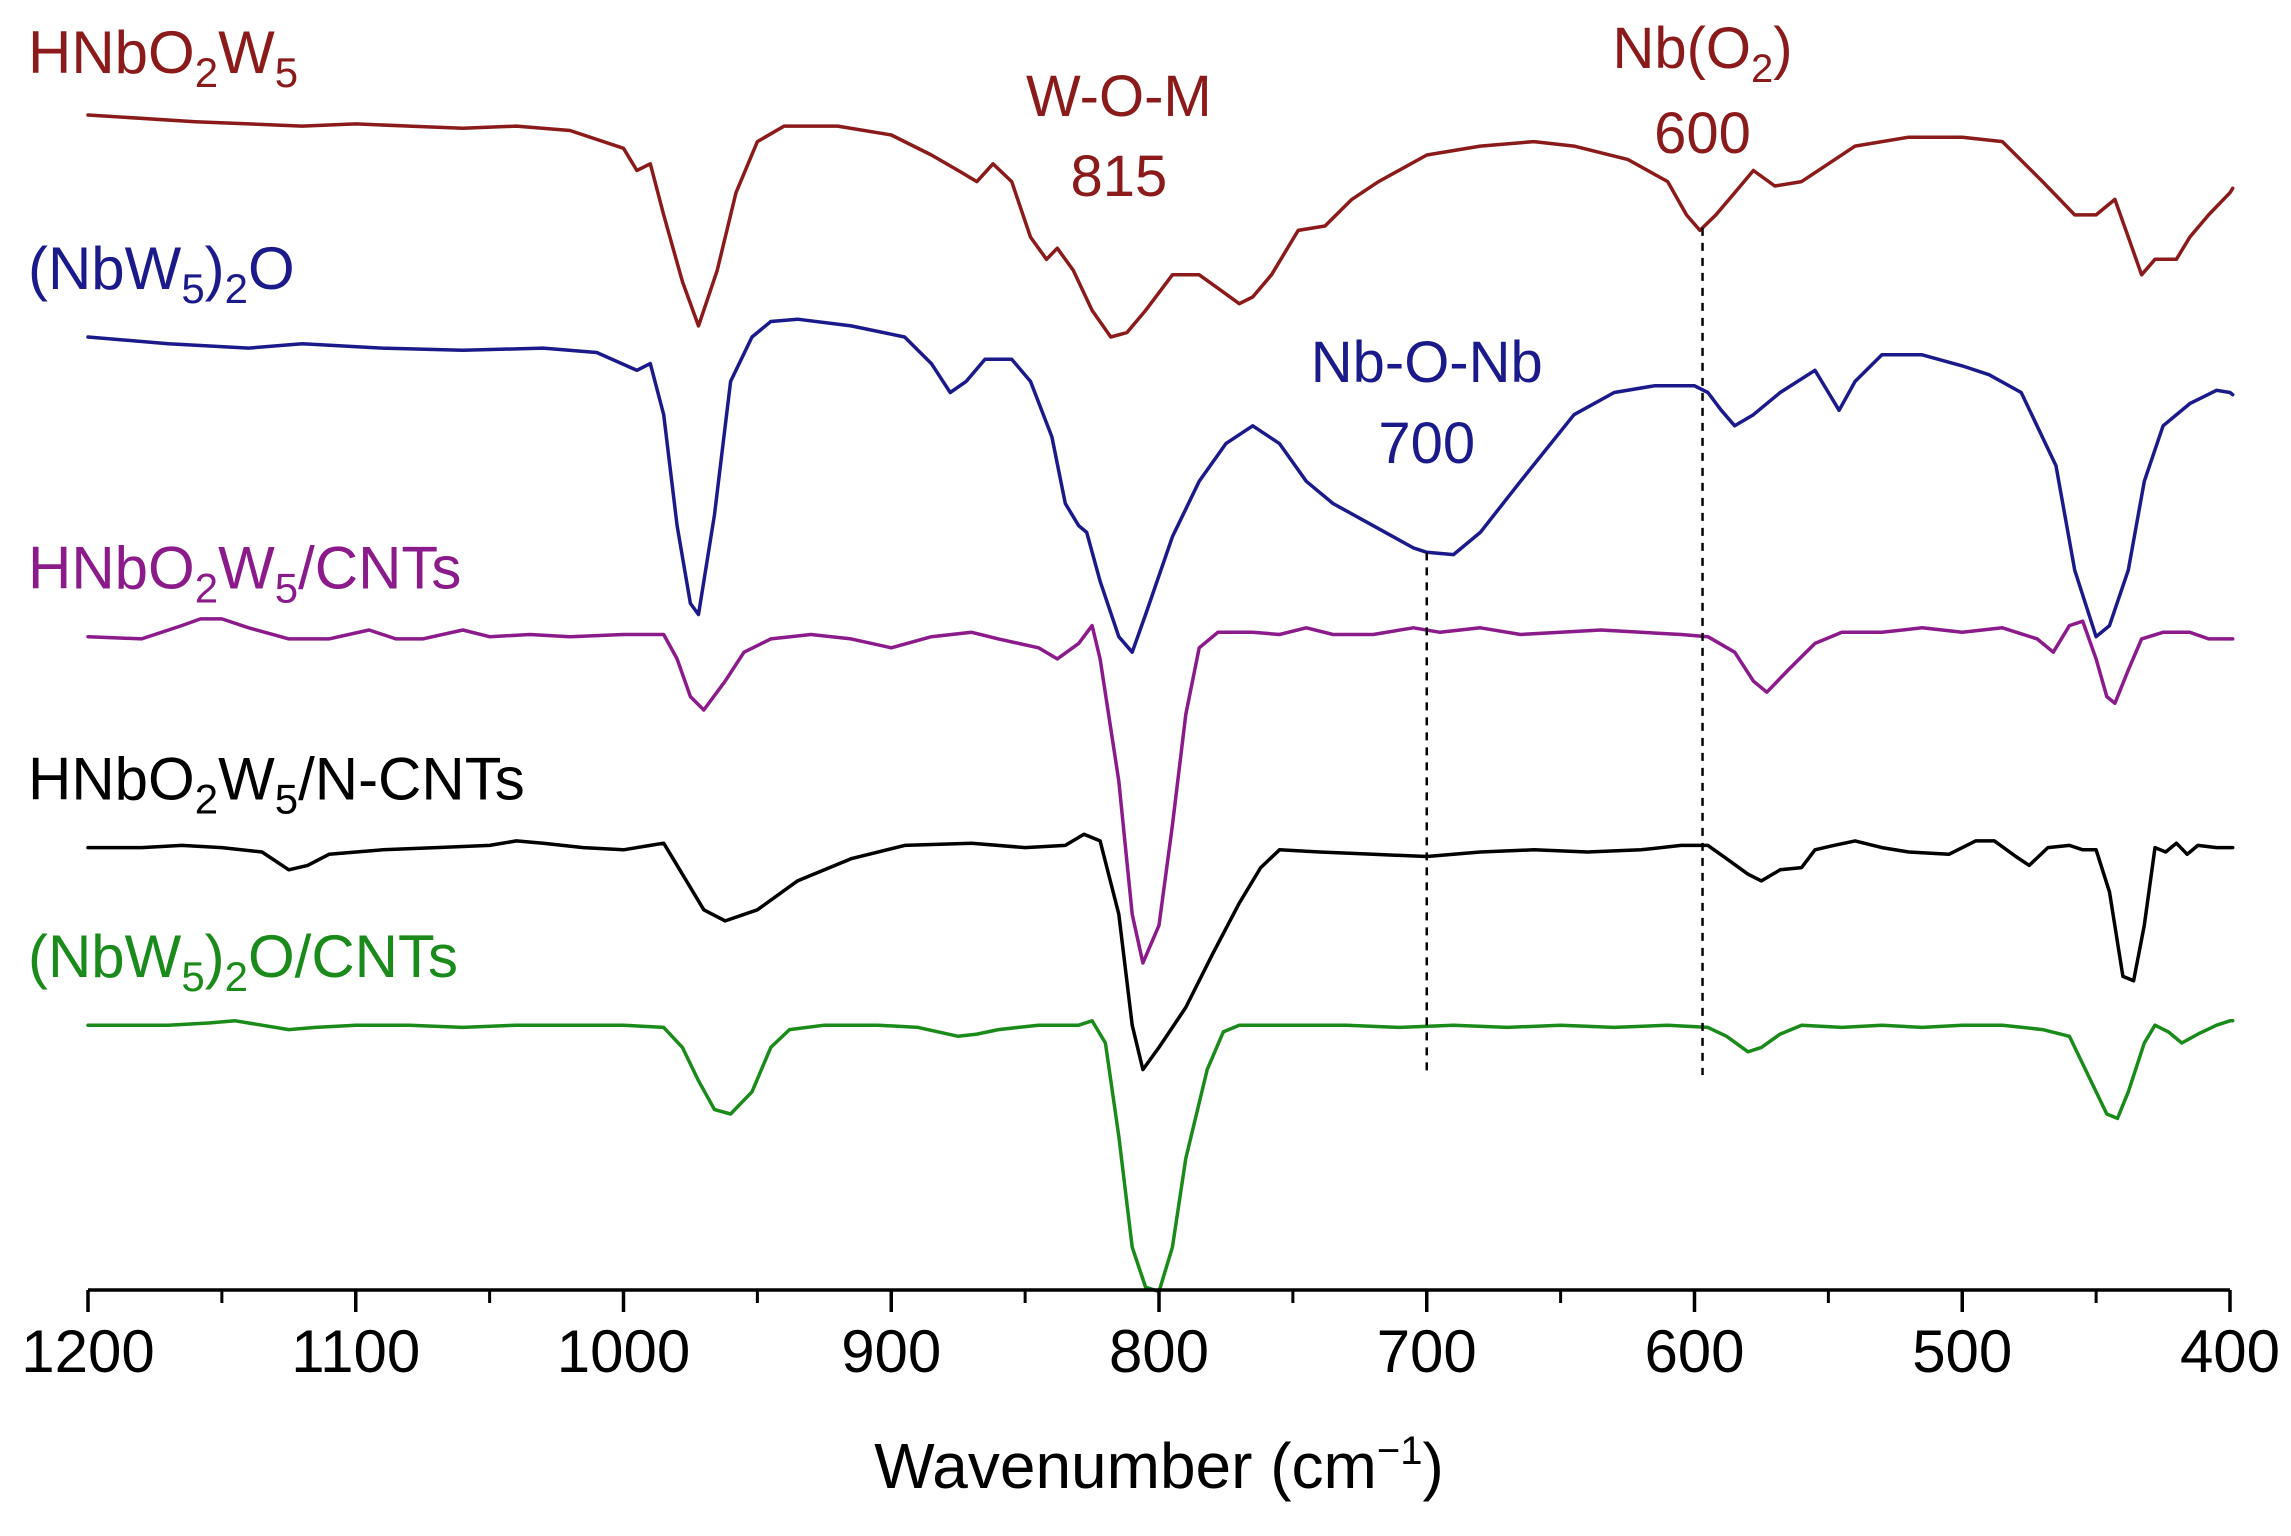  I want to click on x-axis-ticks, so click(1159, 1301).